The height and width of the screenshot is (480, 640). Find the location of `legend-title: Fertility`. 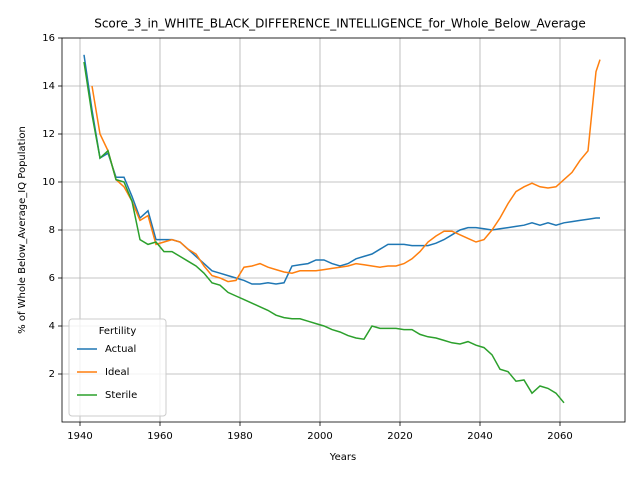

legend-title: Fertility is located at coordinates (118, 331).